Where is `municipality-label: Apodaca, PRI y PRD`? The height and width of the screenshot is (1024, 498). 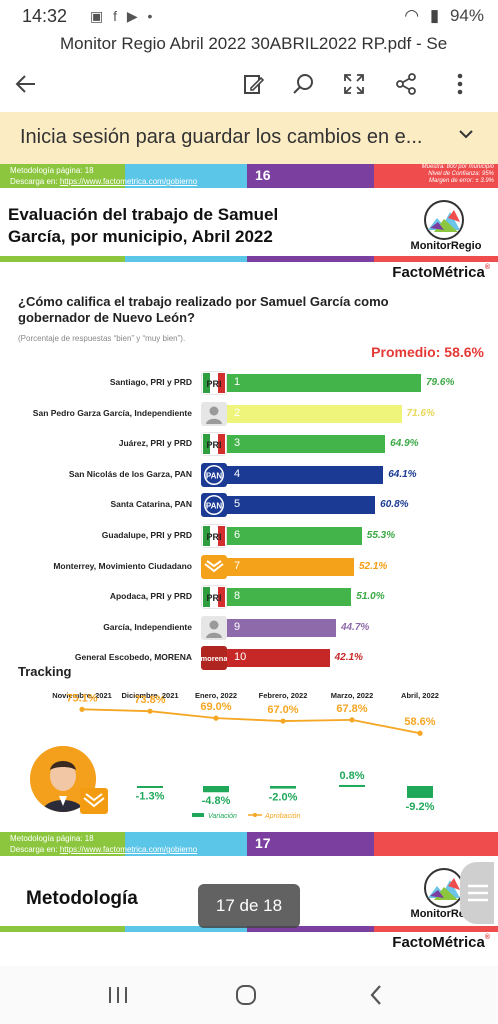
municipality-label: Apodaca, PRI y PRD is located at coordinates (150, 596).